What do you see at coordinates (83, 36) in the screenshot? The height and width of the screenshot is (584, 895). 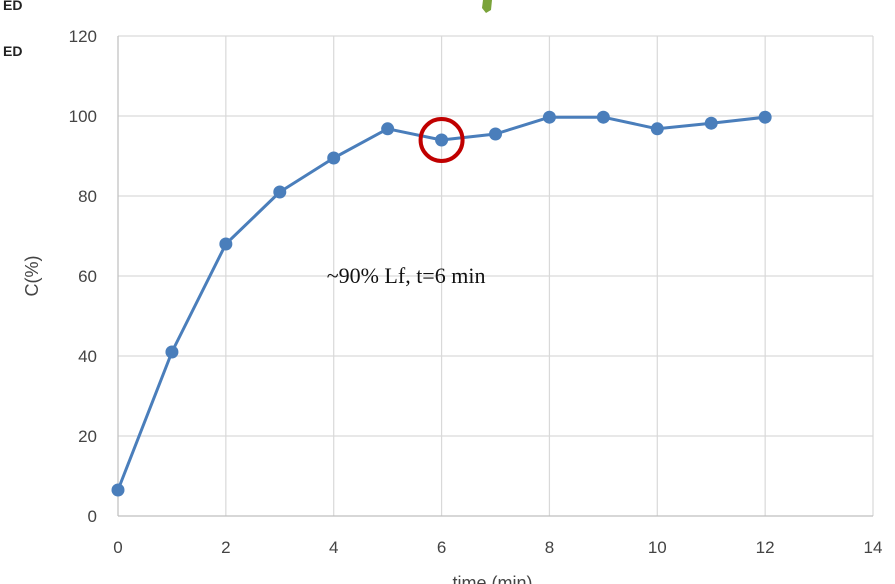 I see `y-tick-label: 120` at bounding box center [83, 36].